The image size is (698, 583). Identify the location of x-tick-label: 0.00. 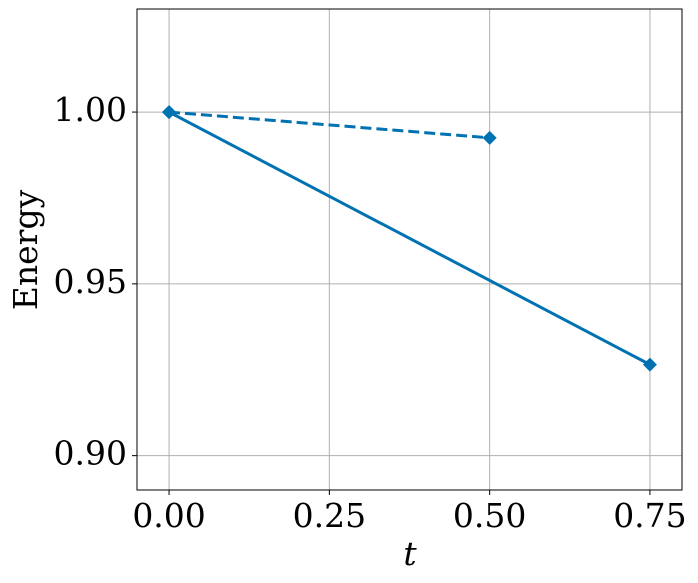
(168, 515).